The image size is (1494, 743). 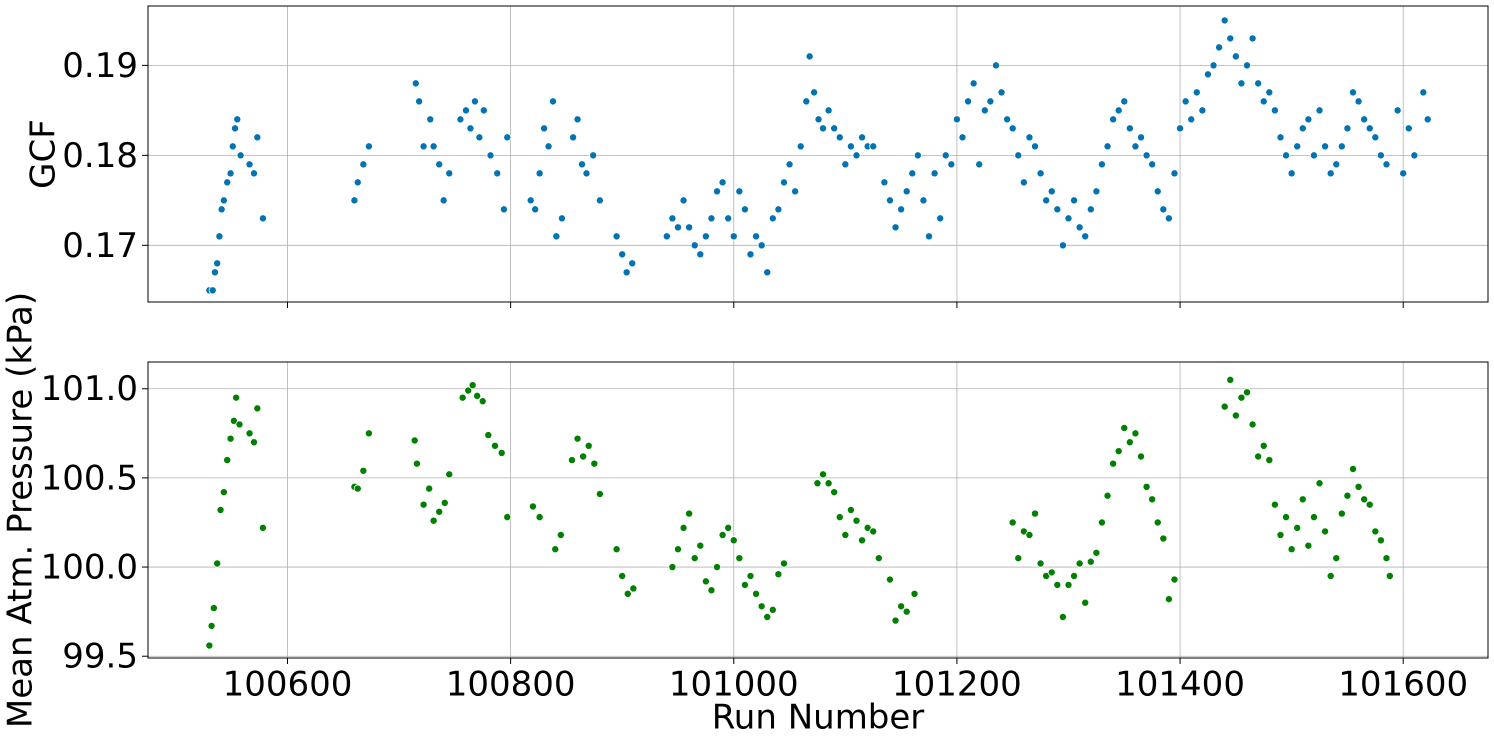 I want to click on y-tick-label: 0.17, so click(x=100, y=246).